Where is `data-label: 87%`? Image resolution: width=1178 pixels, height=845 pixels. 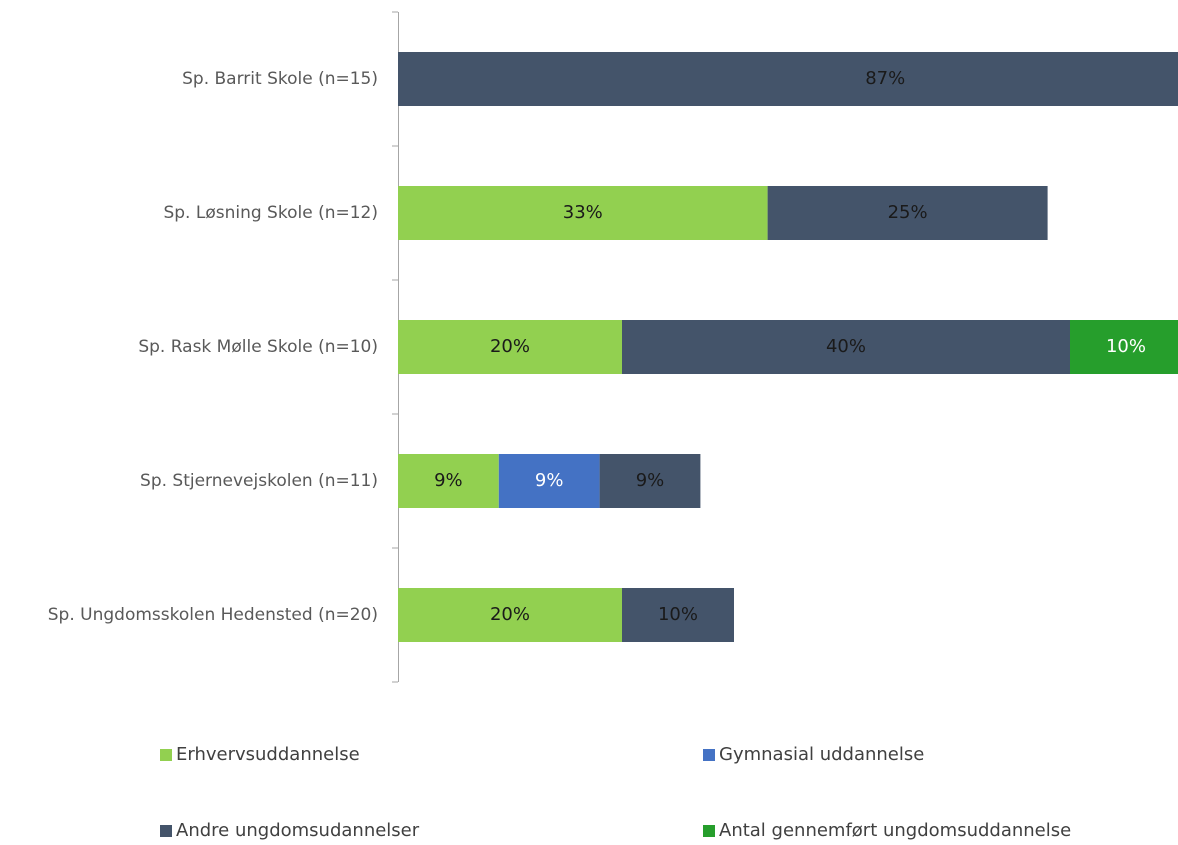 data-label: 87% is located at coordinates (885, 78).